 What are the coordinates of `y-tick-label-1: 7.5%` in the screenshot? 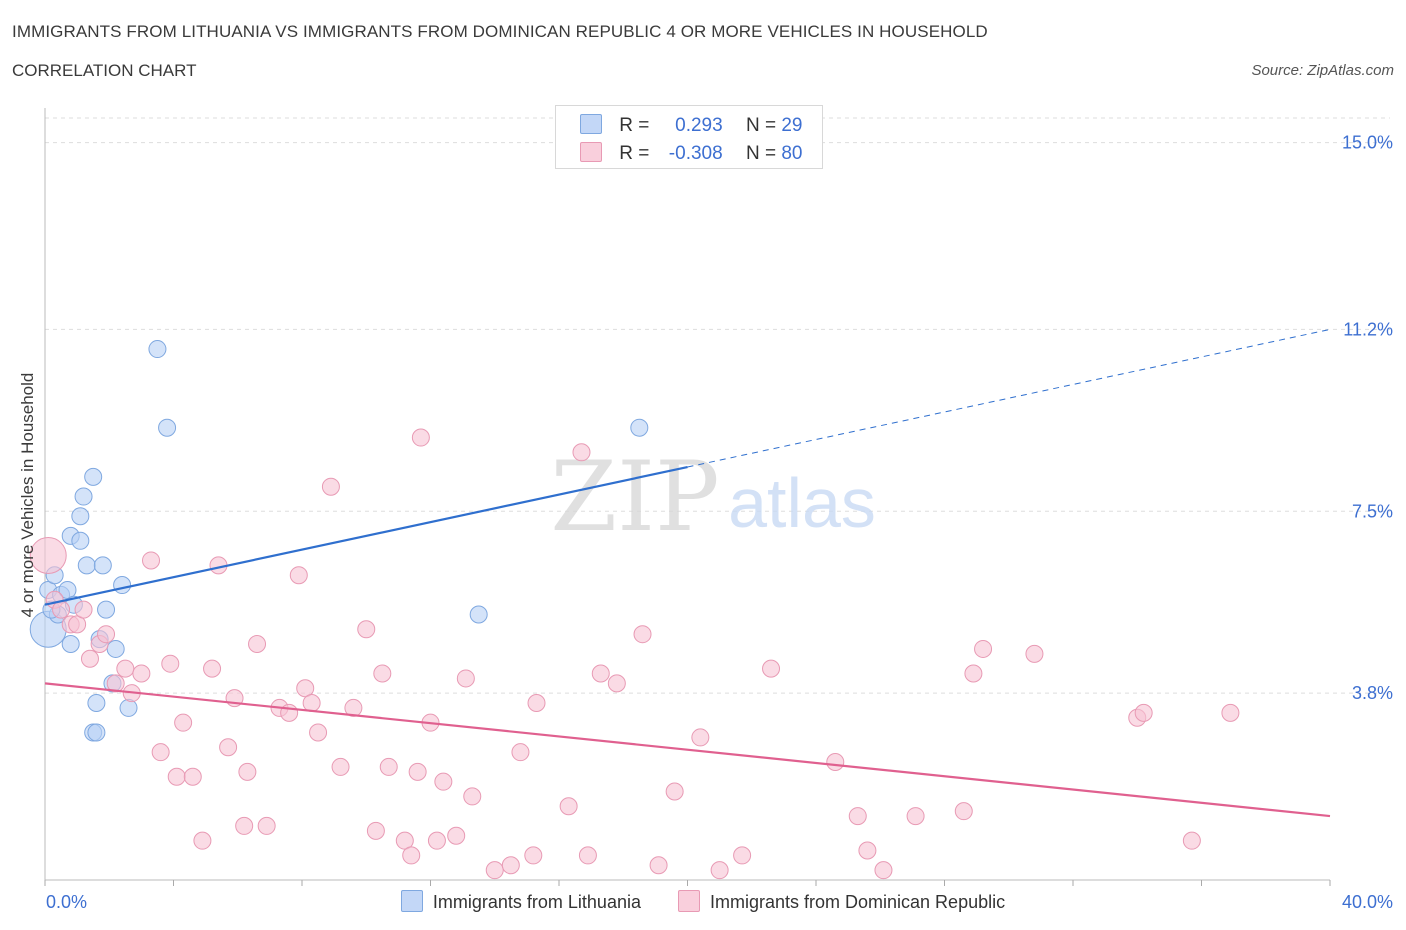 It's located at (1372, 511).